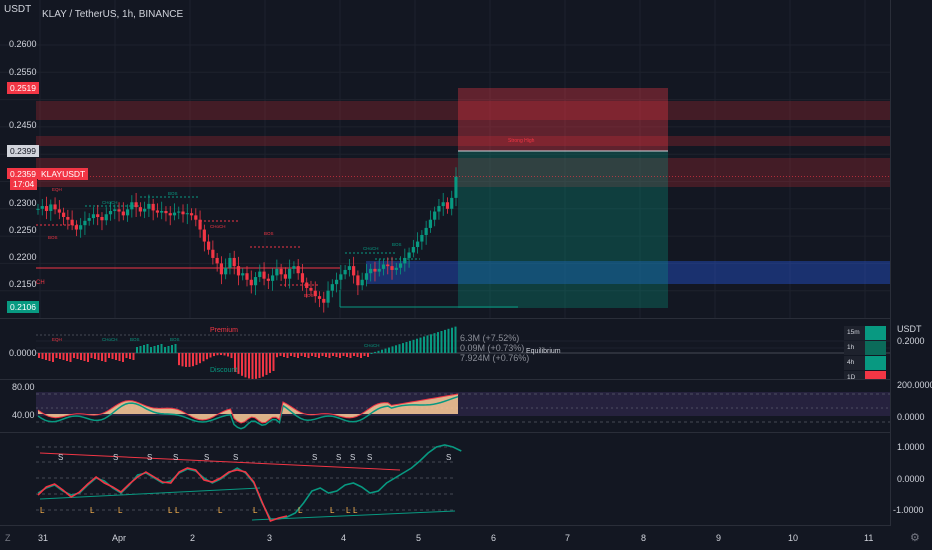 This screenshot has height=550, width=932. I want to click on zoom-icon: Z, so click(8, 538).